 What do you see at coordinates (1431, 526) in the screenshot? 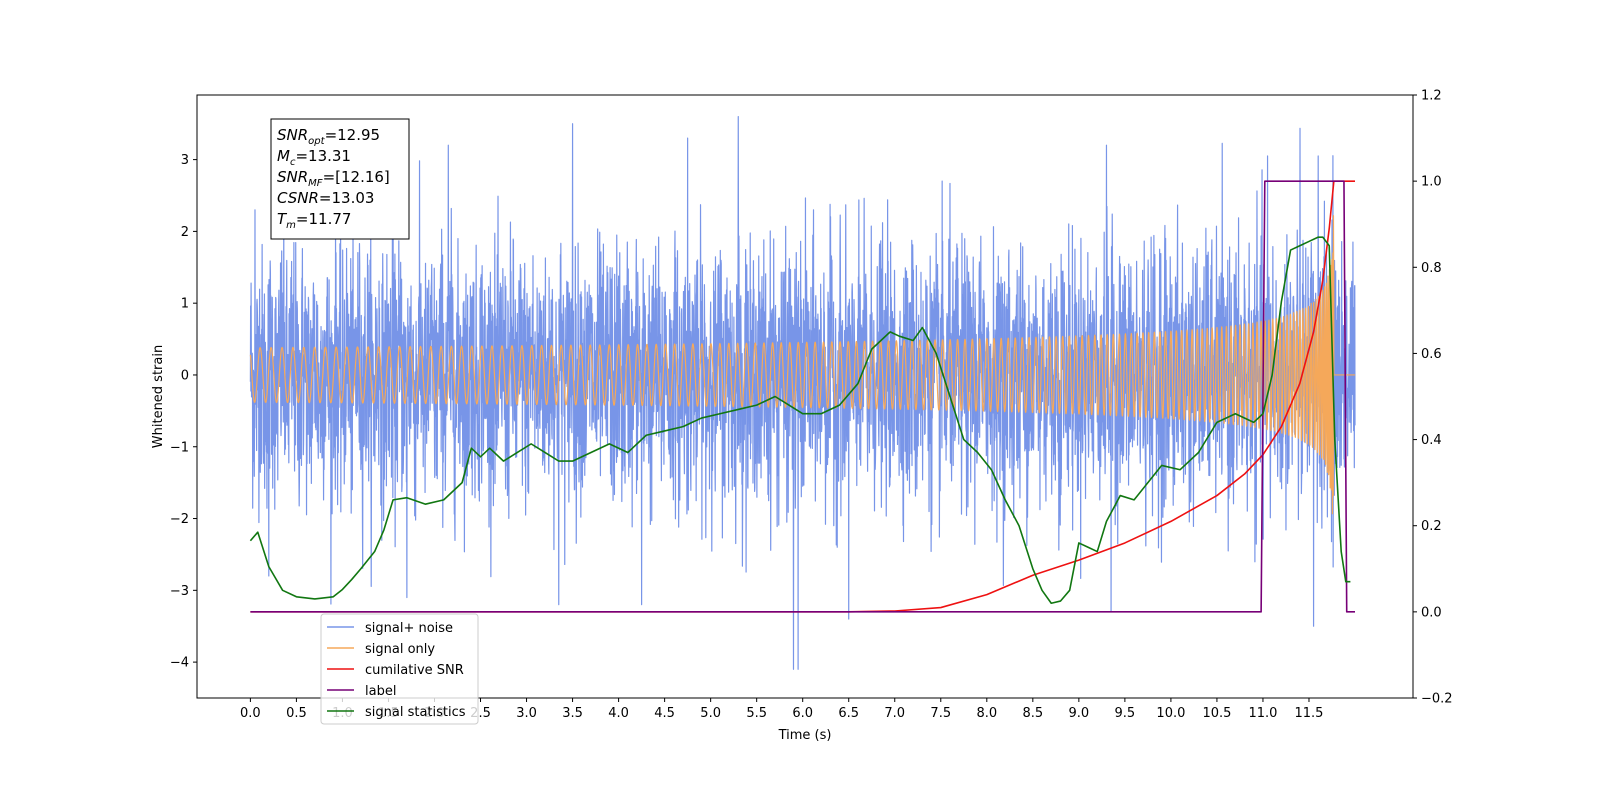
I see `y-tick-label-right: 0.2` at bounding box center [1431, 526].